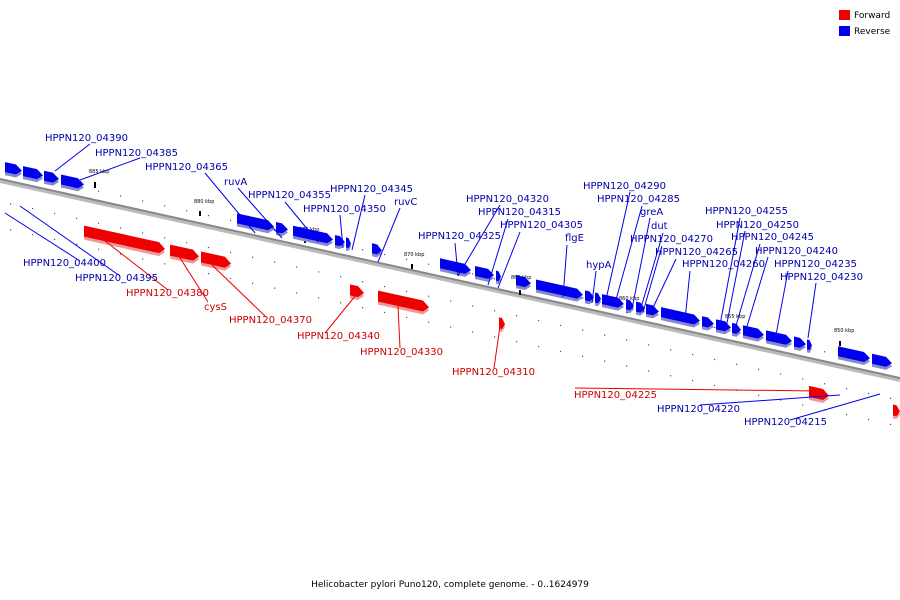  What do you see at coordinates (624, 186) in the screenshot?
I see `gene-label: HPPN120_04290` at bounding box center [624, 186].